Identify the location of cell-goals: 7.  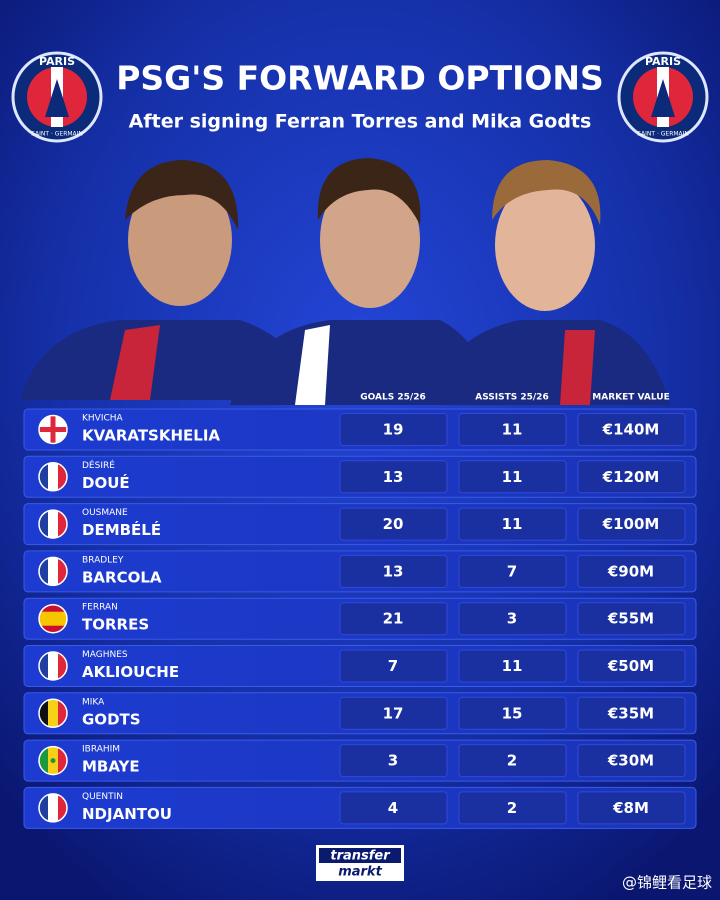
(393, 666).